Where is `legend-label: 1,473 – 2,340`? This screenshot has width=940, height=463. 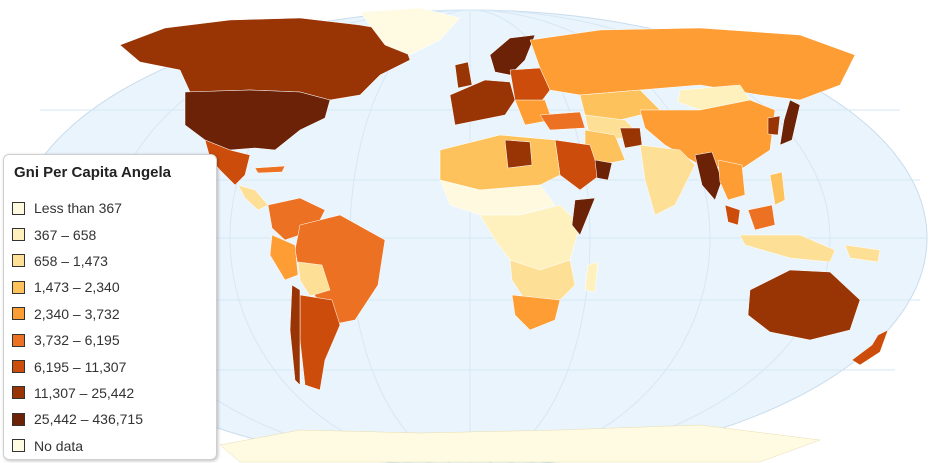 legend-label: 1,473 – 2,340 is located at coordinates (77, 287).